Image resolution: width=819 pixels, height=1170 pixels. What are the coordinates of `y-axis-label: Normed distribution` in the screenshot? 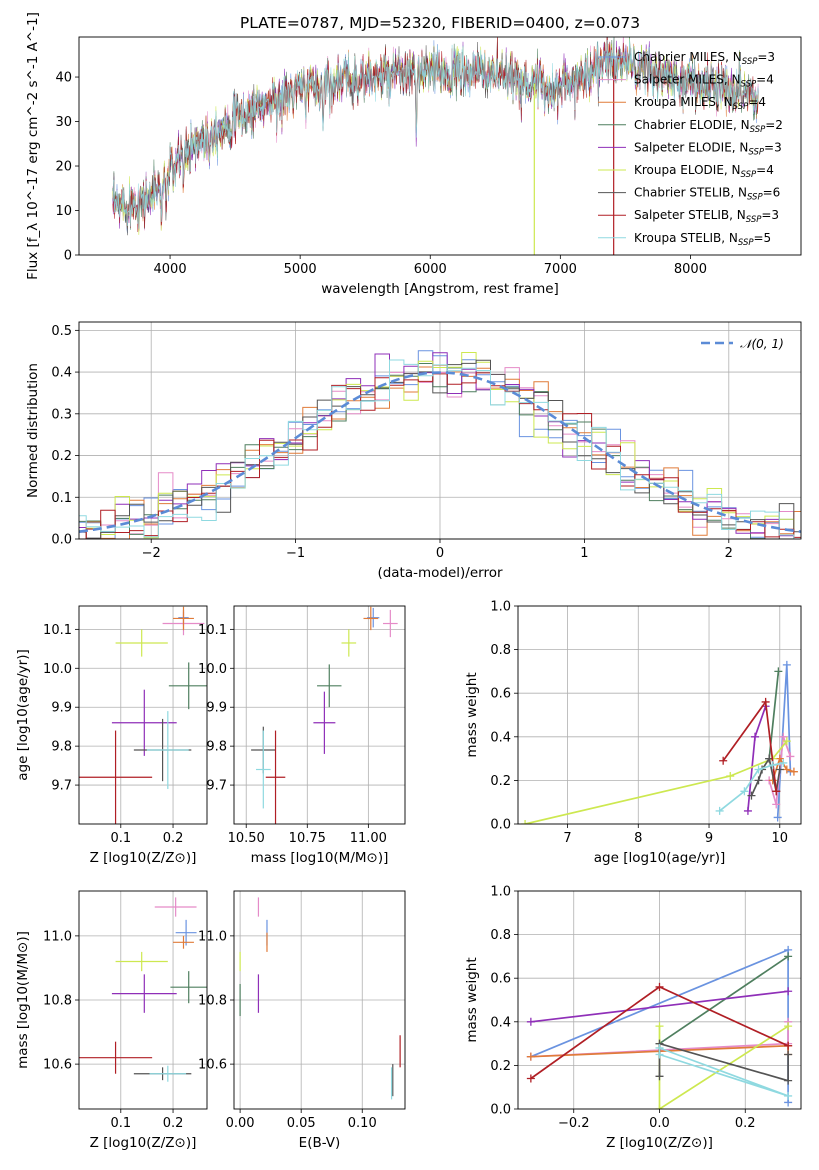 It's located at (33, 430).